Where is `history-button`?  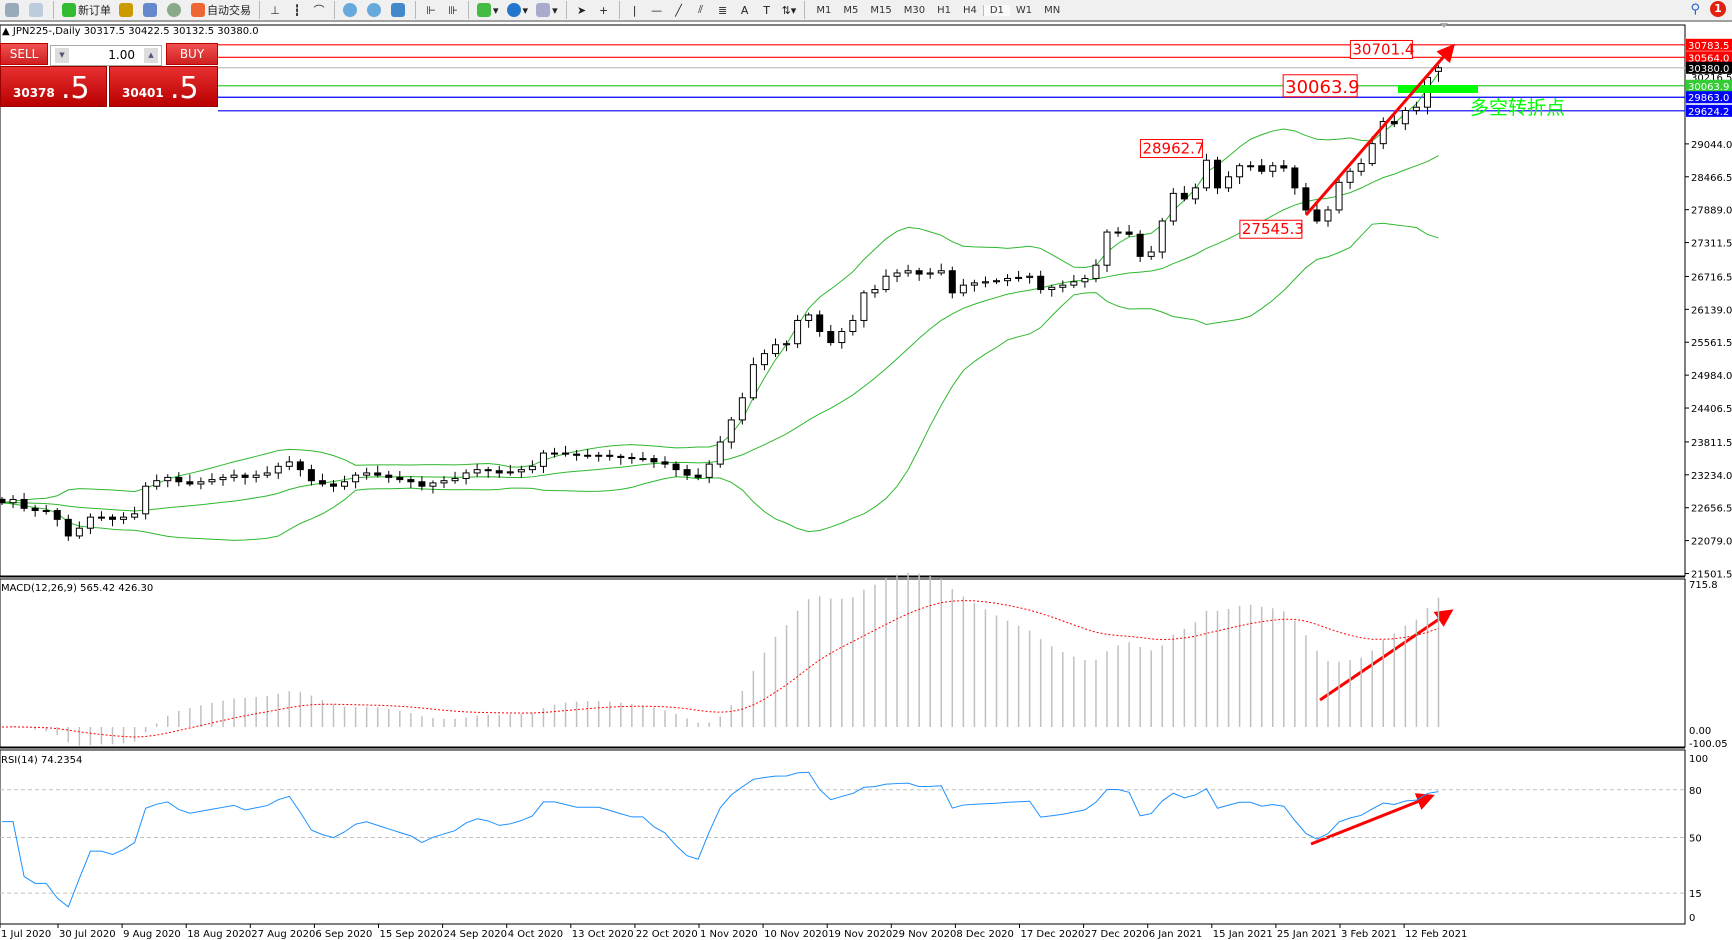
history-button is located at coordinates (151, 10).